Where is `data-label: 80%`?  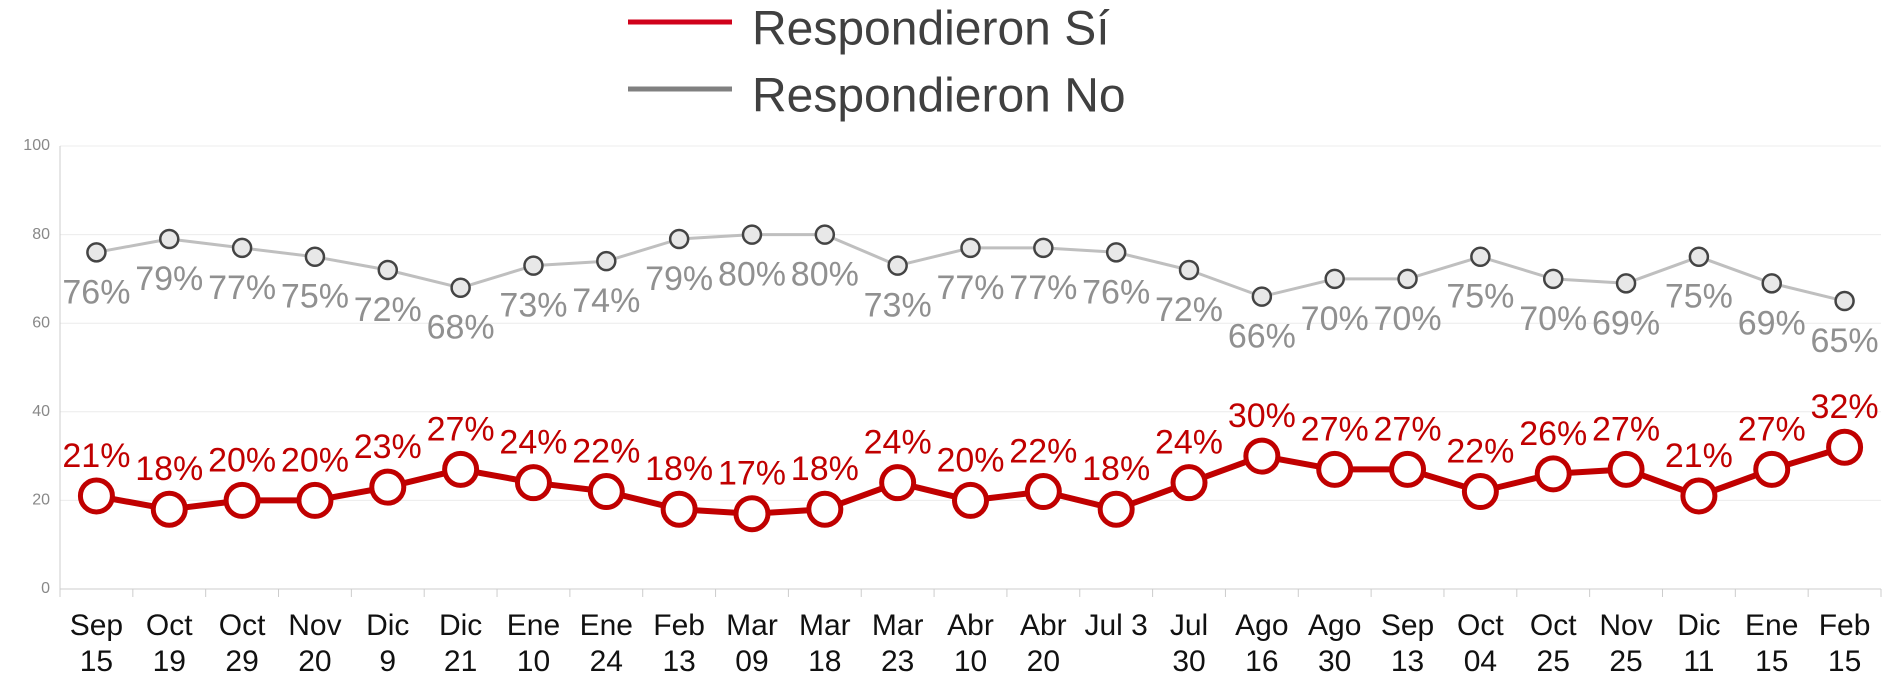 data-label: 80% is located at coordinates (752, 275).